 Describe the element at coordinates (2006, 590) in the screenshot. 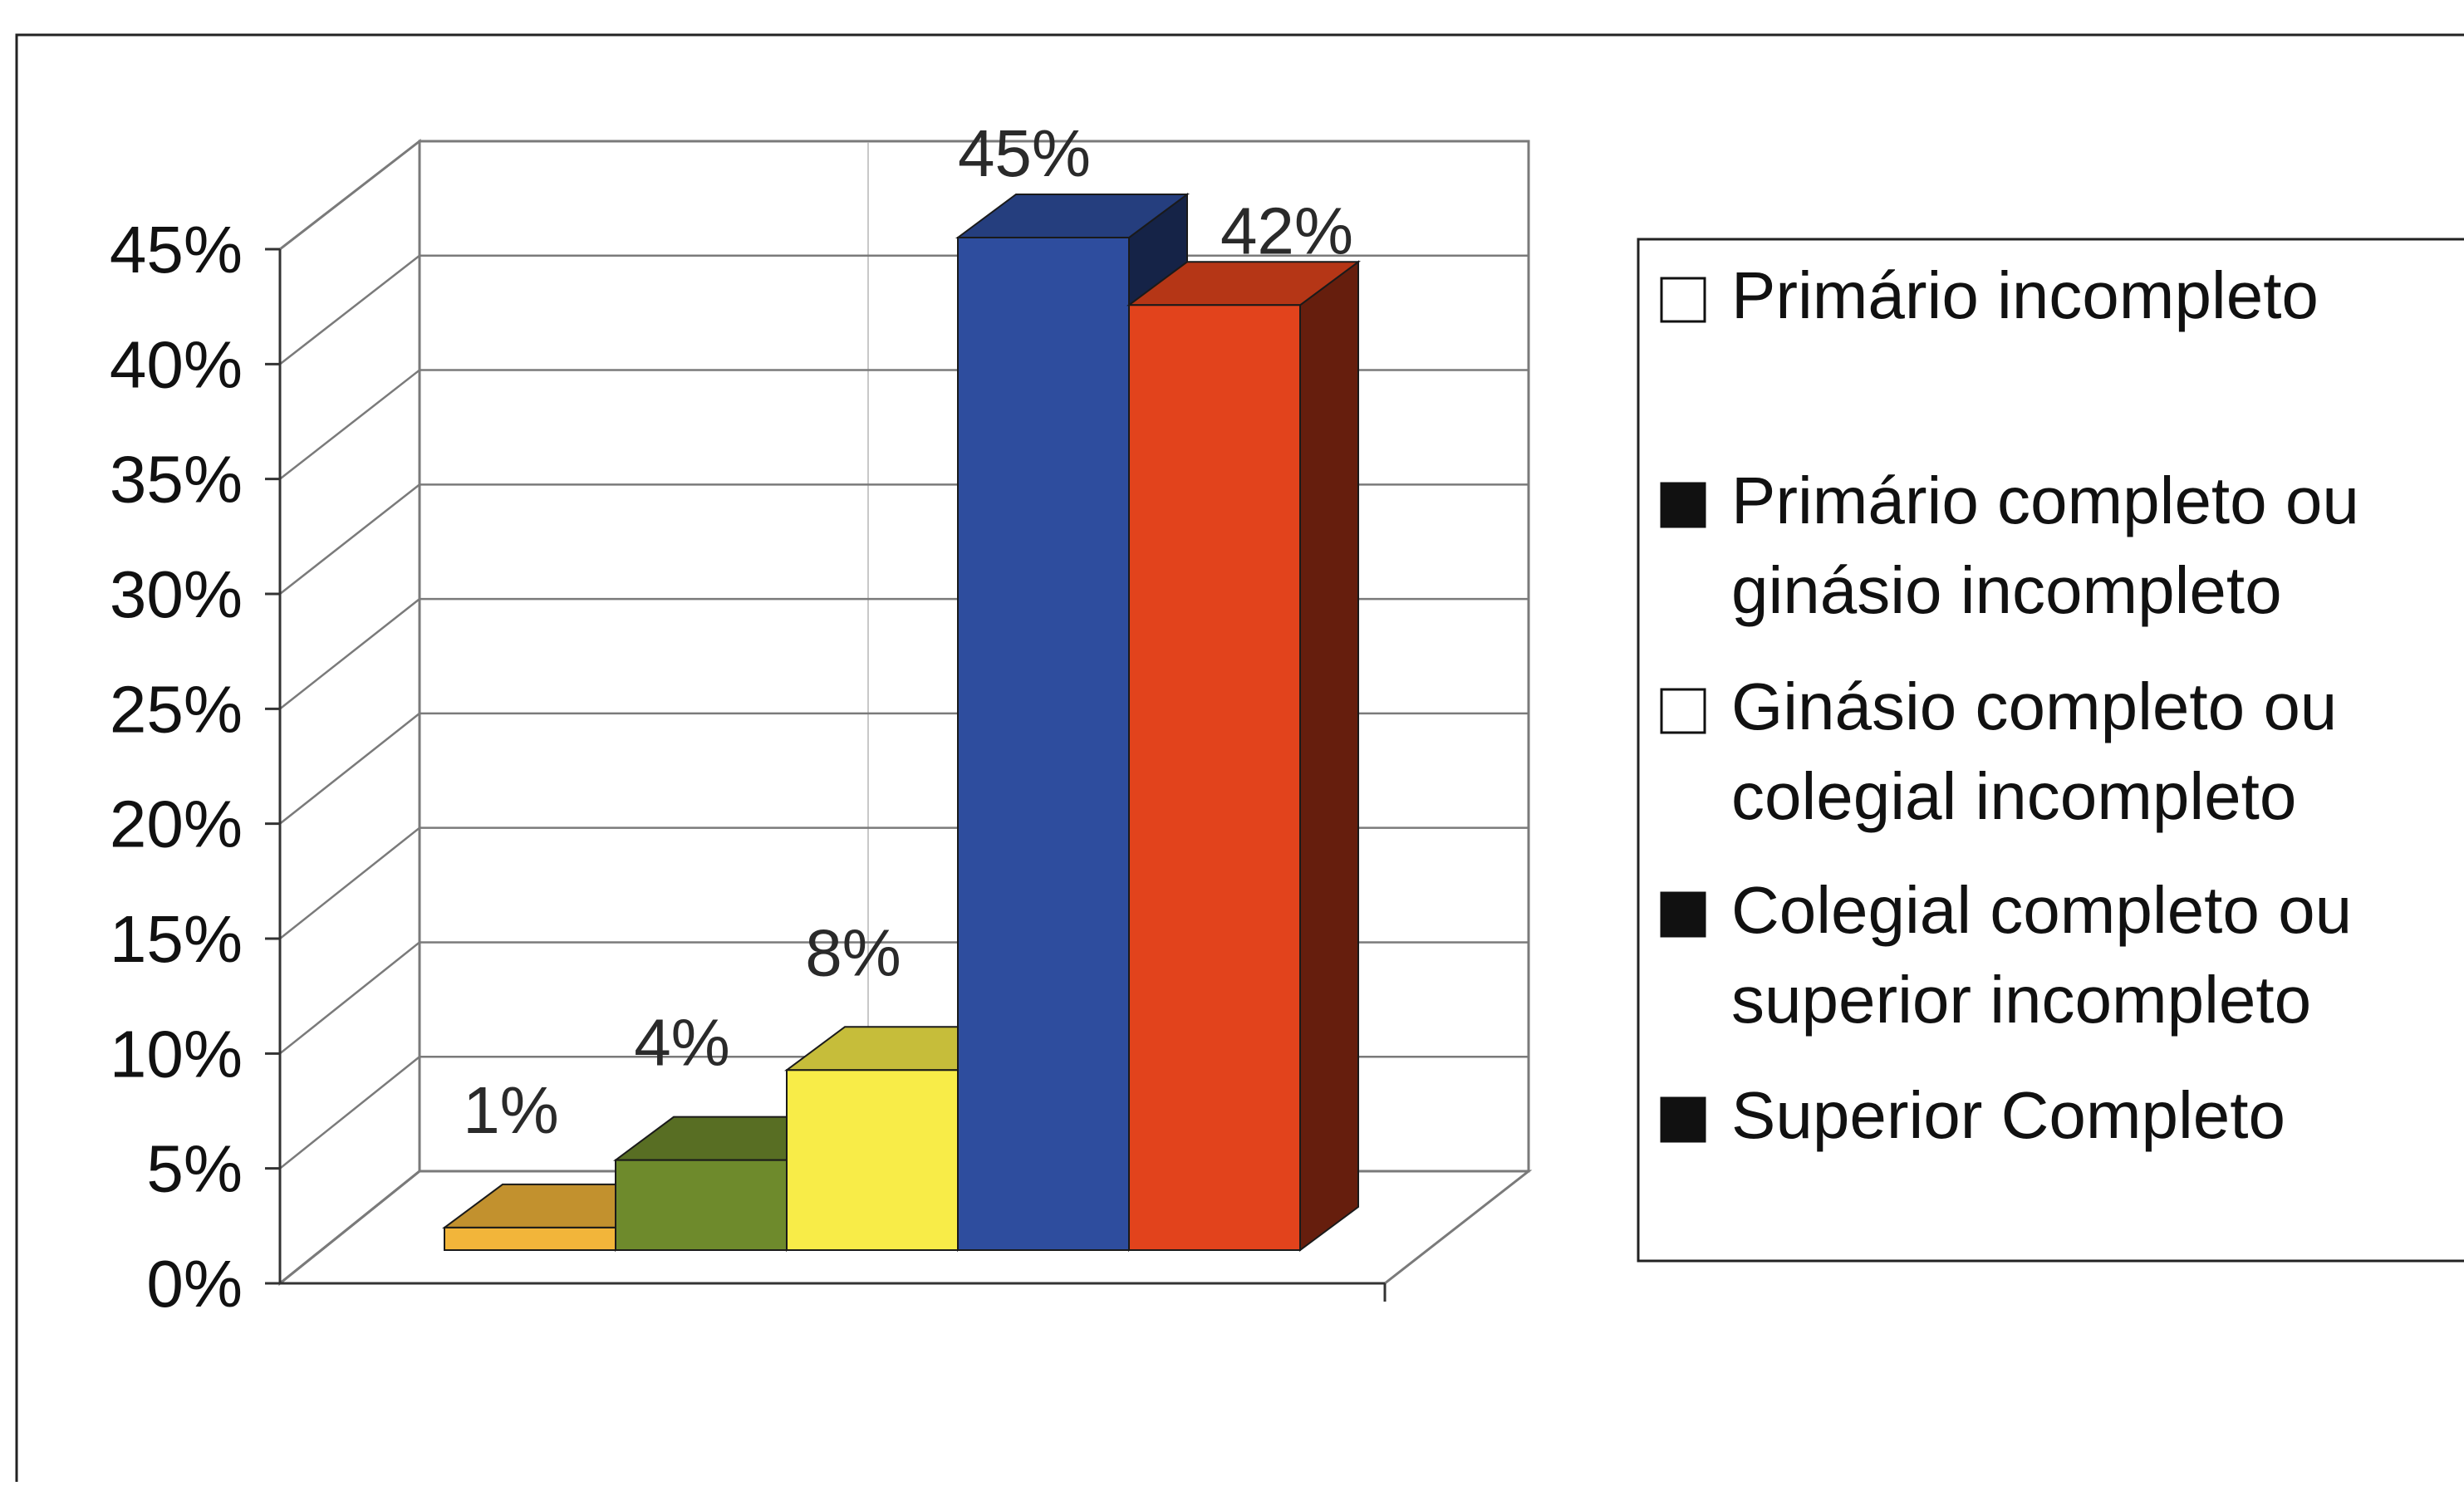

I see `legend-label: ginásio incompleto` at that location.